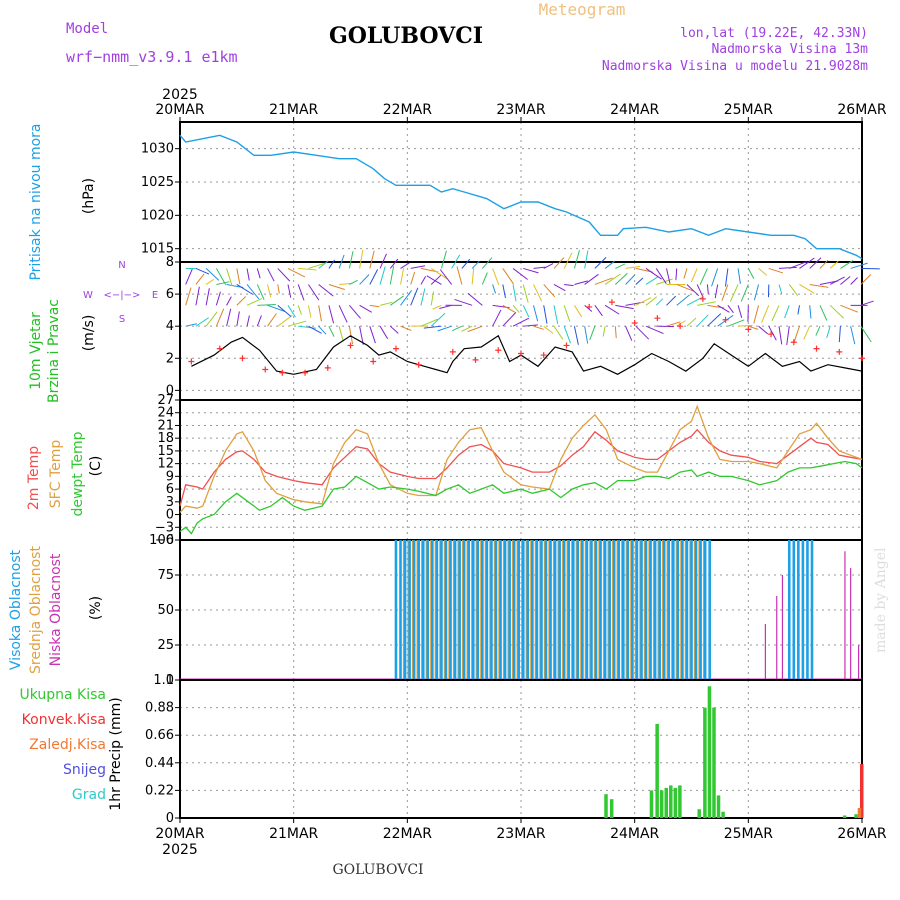  I want to click on compass-arrows: <−|−>, so click(122, 295).